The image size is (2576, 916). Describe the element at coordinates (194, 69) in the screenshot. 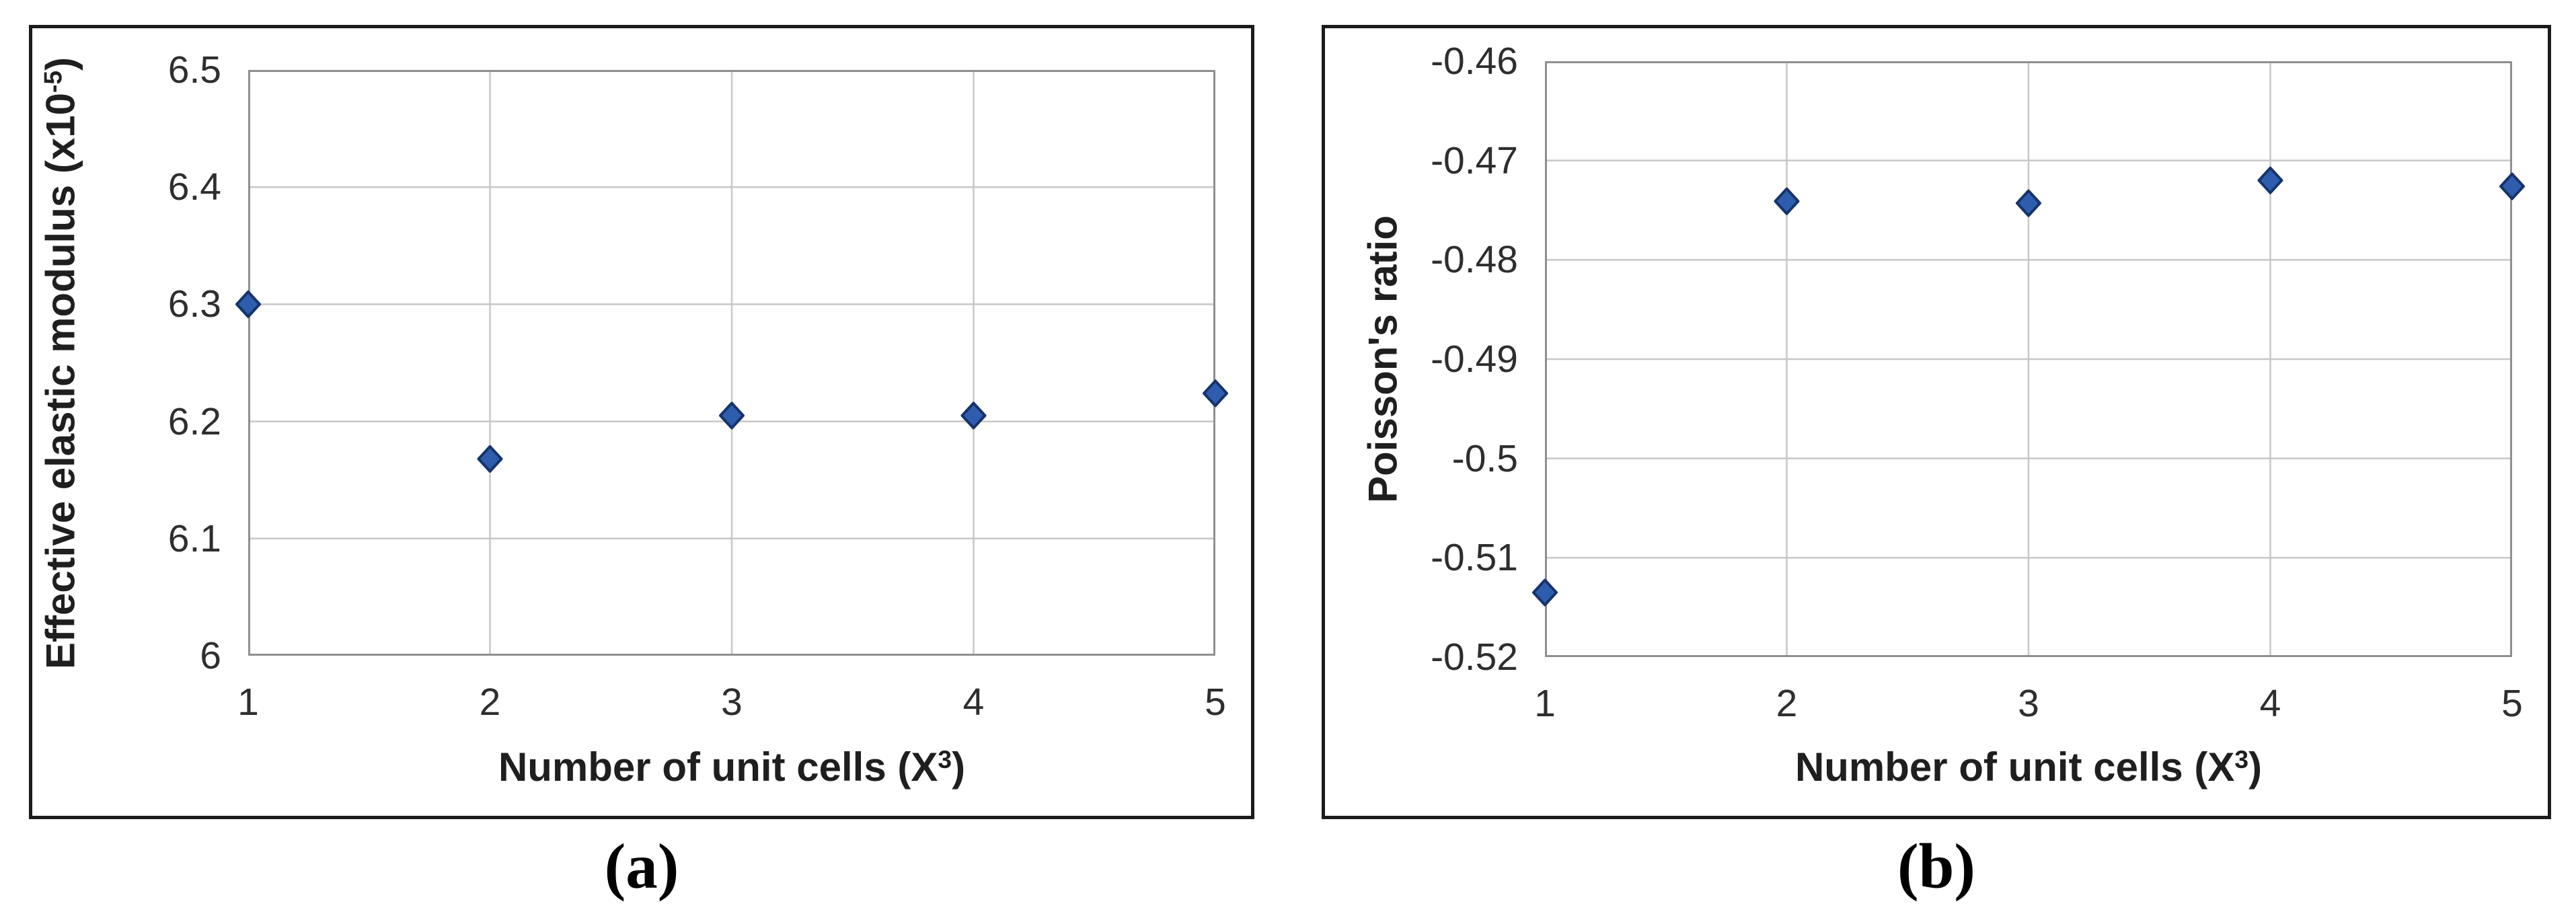

I see `y-tick-label: 6.5` at that location.